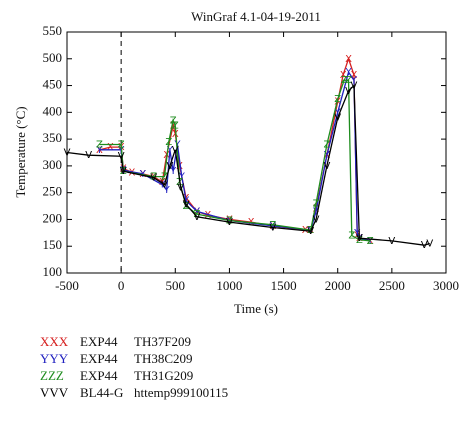 Image resolution: width=474 pixels, height=425 pixels. What do you see at coordinates (181, 392) in the screenshot?
I see `legend-tag: httemp999100115` at bounding box center [181, 392].